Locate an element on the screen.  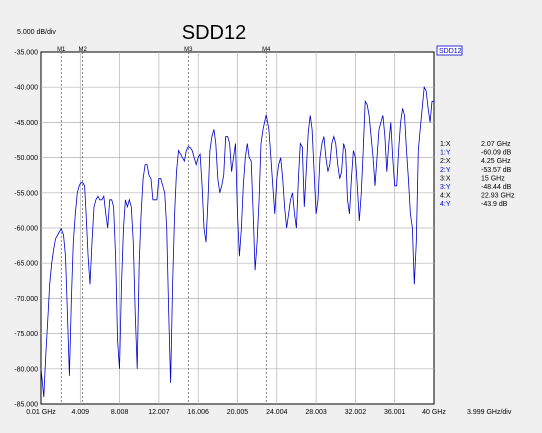
y-tick-label: -35.000 is located at coordinates (26, 53).